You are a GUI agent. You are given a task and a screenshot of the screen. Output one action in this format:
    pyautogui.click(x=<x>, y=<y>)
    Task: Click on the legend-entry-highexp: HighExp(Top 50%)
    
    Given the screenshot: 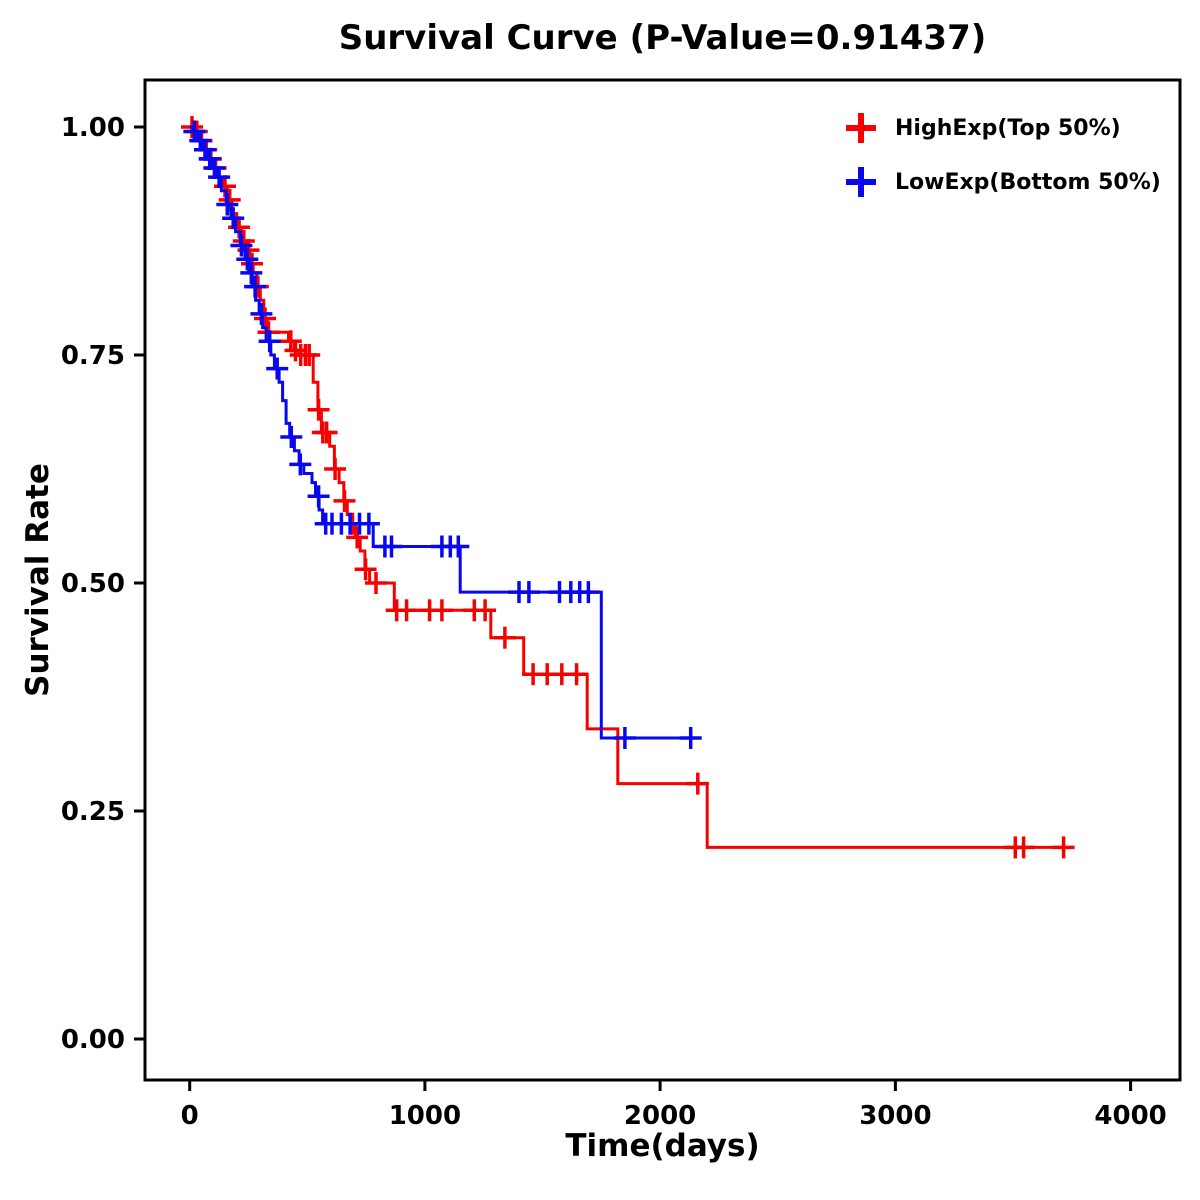 What is the action you would take?
    pyautogui.click(x=1002, y=128)
    